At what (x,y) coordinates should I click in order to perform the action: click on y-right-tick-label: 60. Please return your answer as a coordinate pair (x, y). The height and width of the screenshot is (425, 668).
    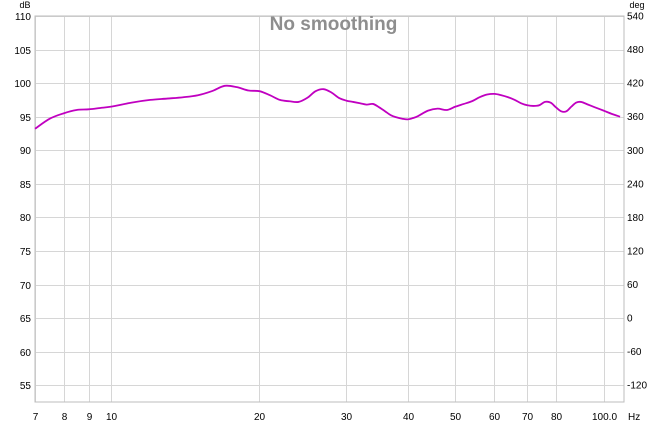
    Looking at the image, I should click on (633, 285).